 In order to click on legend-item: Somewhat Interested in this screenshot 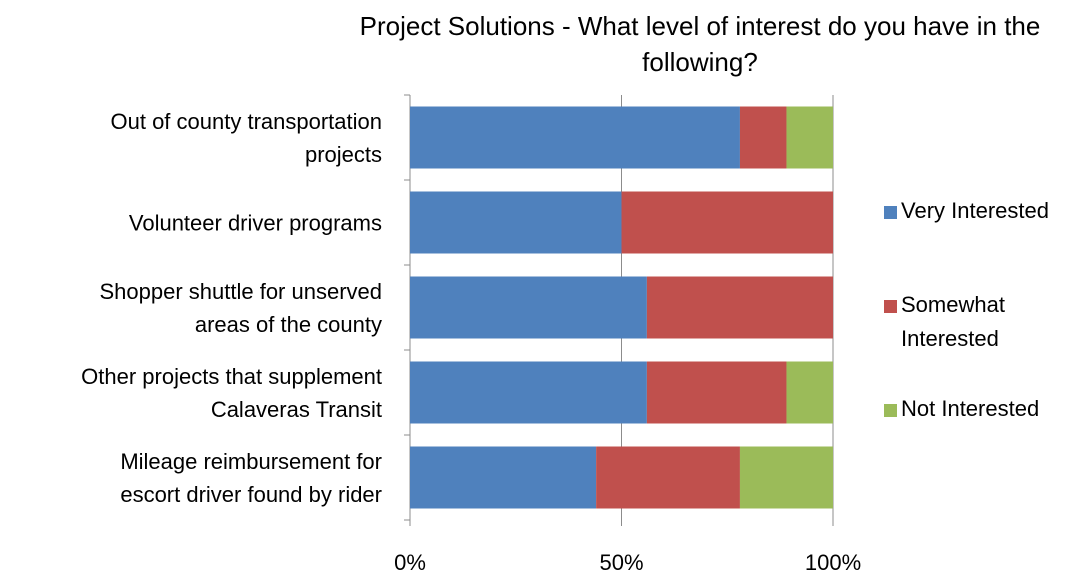, I will do `click(944, 322)`.